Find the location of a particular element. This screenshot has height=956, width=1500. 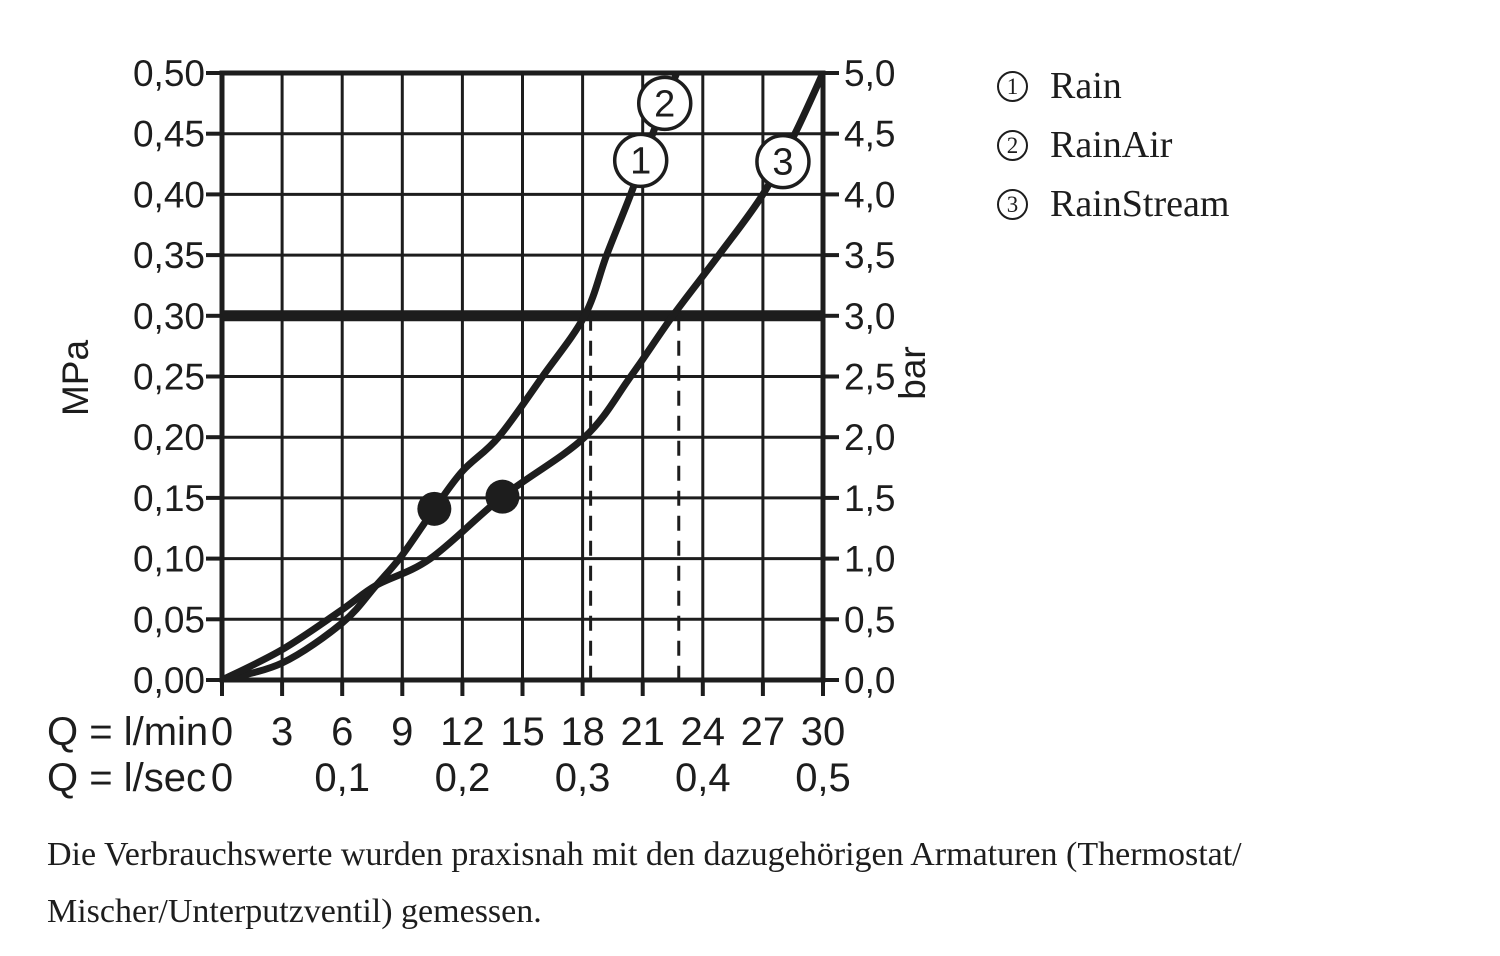

legend-item-rain: 1 Rain is located at coordinates (1113, 86).